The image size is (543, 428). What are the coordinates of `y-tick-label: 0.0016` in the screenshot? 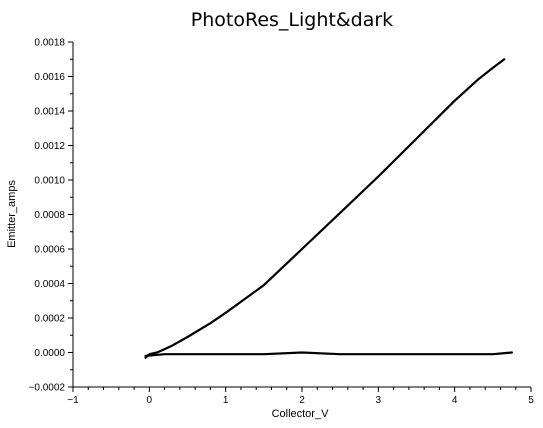 It's located at (49, 77).